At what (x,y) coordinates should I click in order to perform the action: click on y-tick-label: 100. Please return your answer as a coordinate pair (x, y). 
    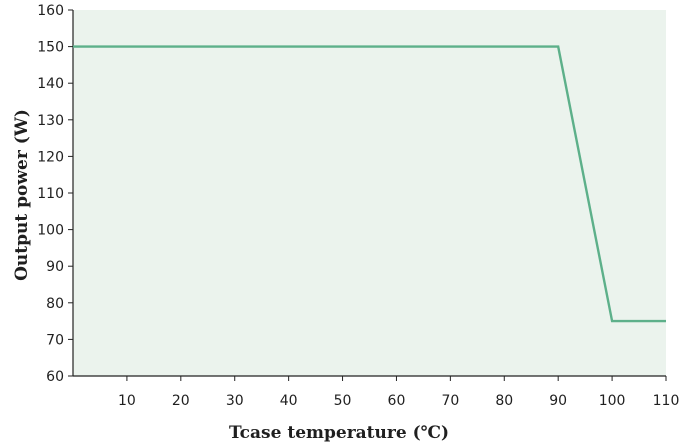
    Looking at the image, I should click on (50, 231).